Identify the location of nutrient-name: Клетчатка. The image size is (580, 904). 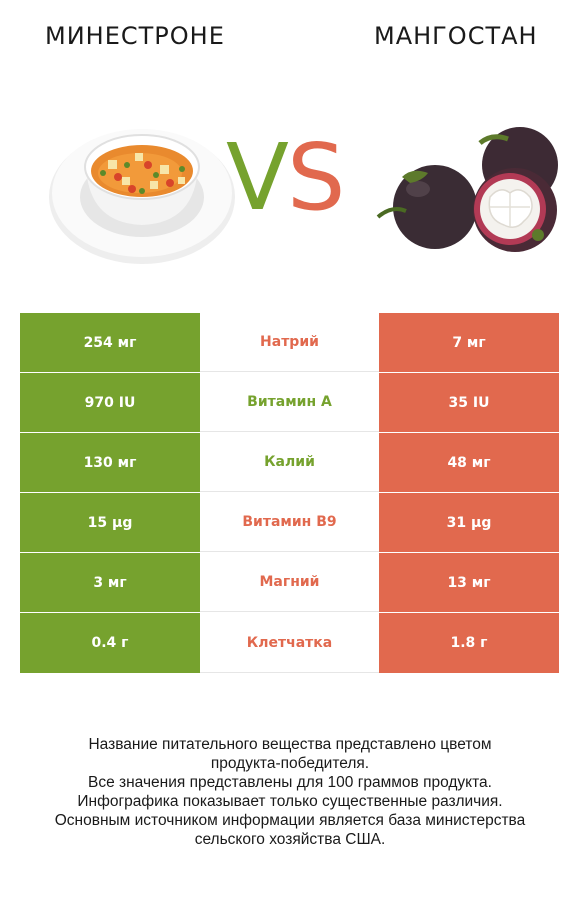
(289, 643).